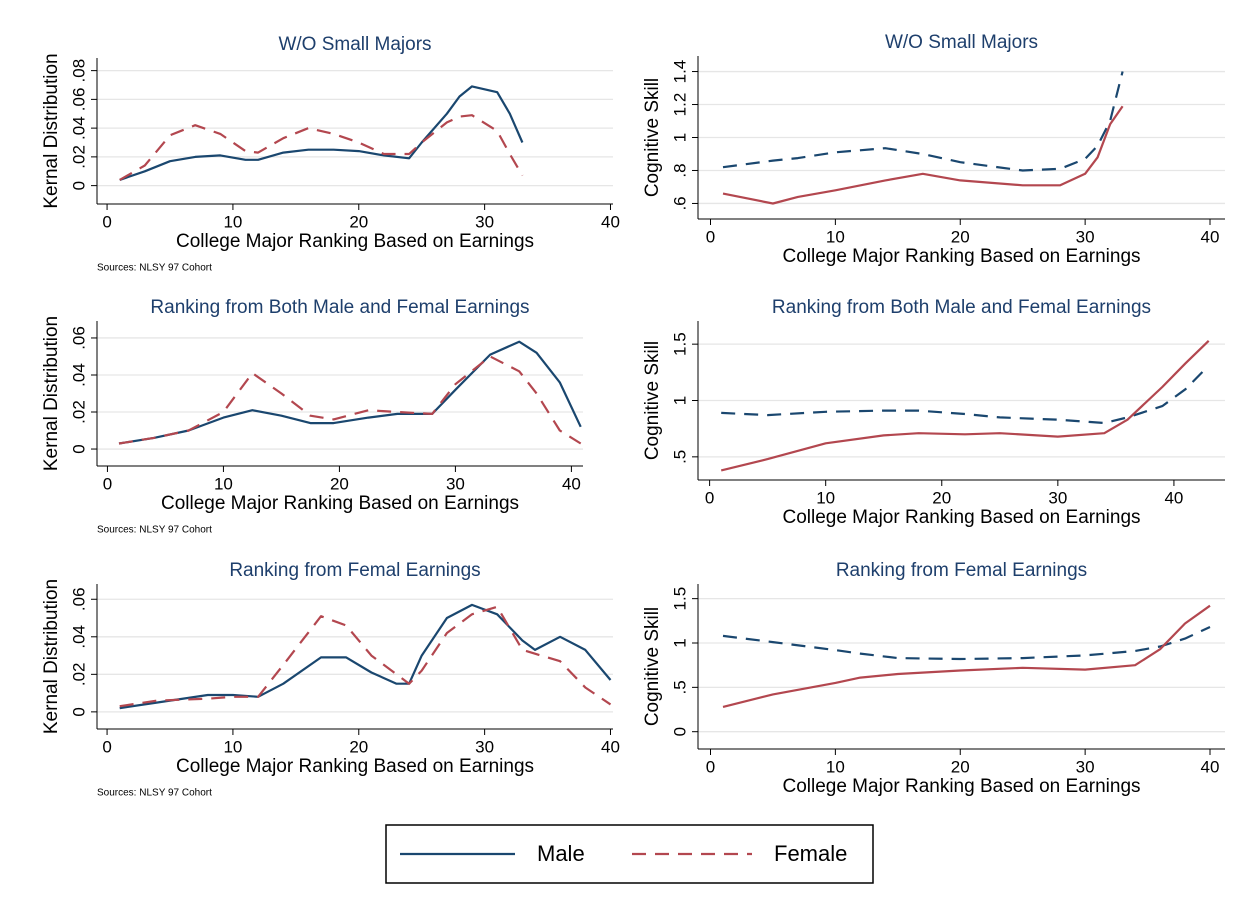  I want to click on legend-label: Male, so click(561, 853).